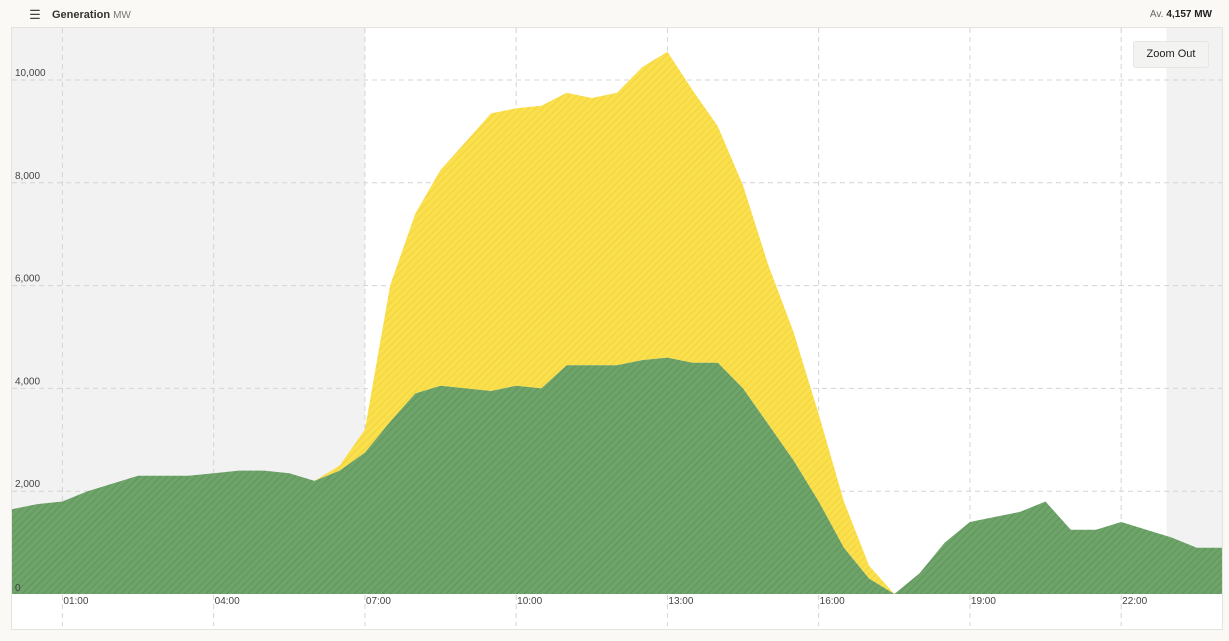 This screenshot has height=641, width=1229. I want to click on x-tick-label: 01:00, so click(75, 601).